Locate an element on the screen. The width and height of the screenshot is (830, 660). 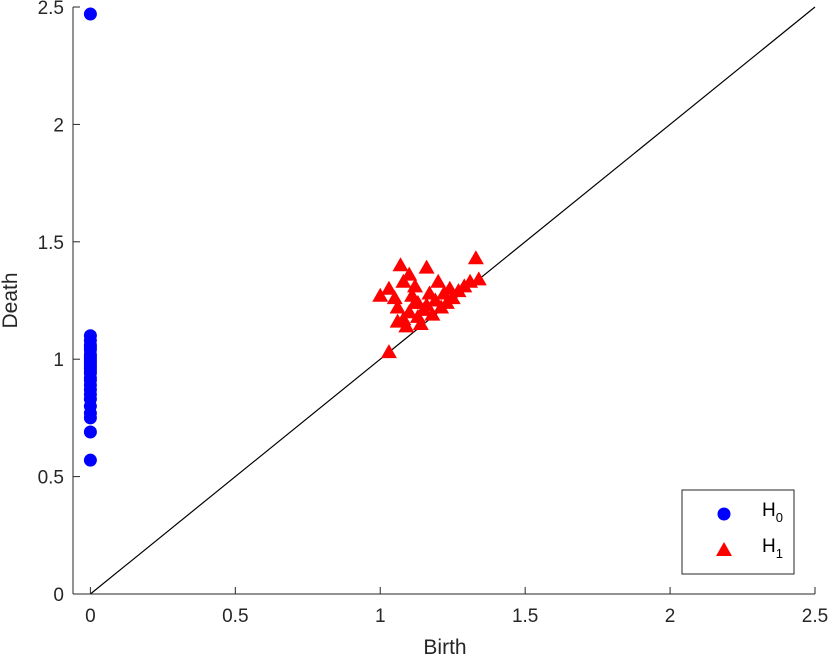
y-tick-label: 0 is located at coordinates (58, 595).